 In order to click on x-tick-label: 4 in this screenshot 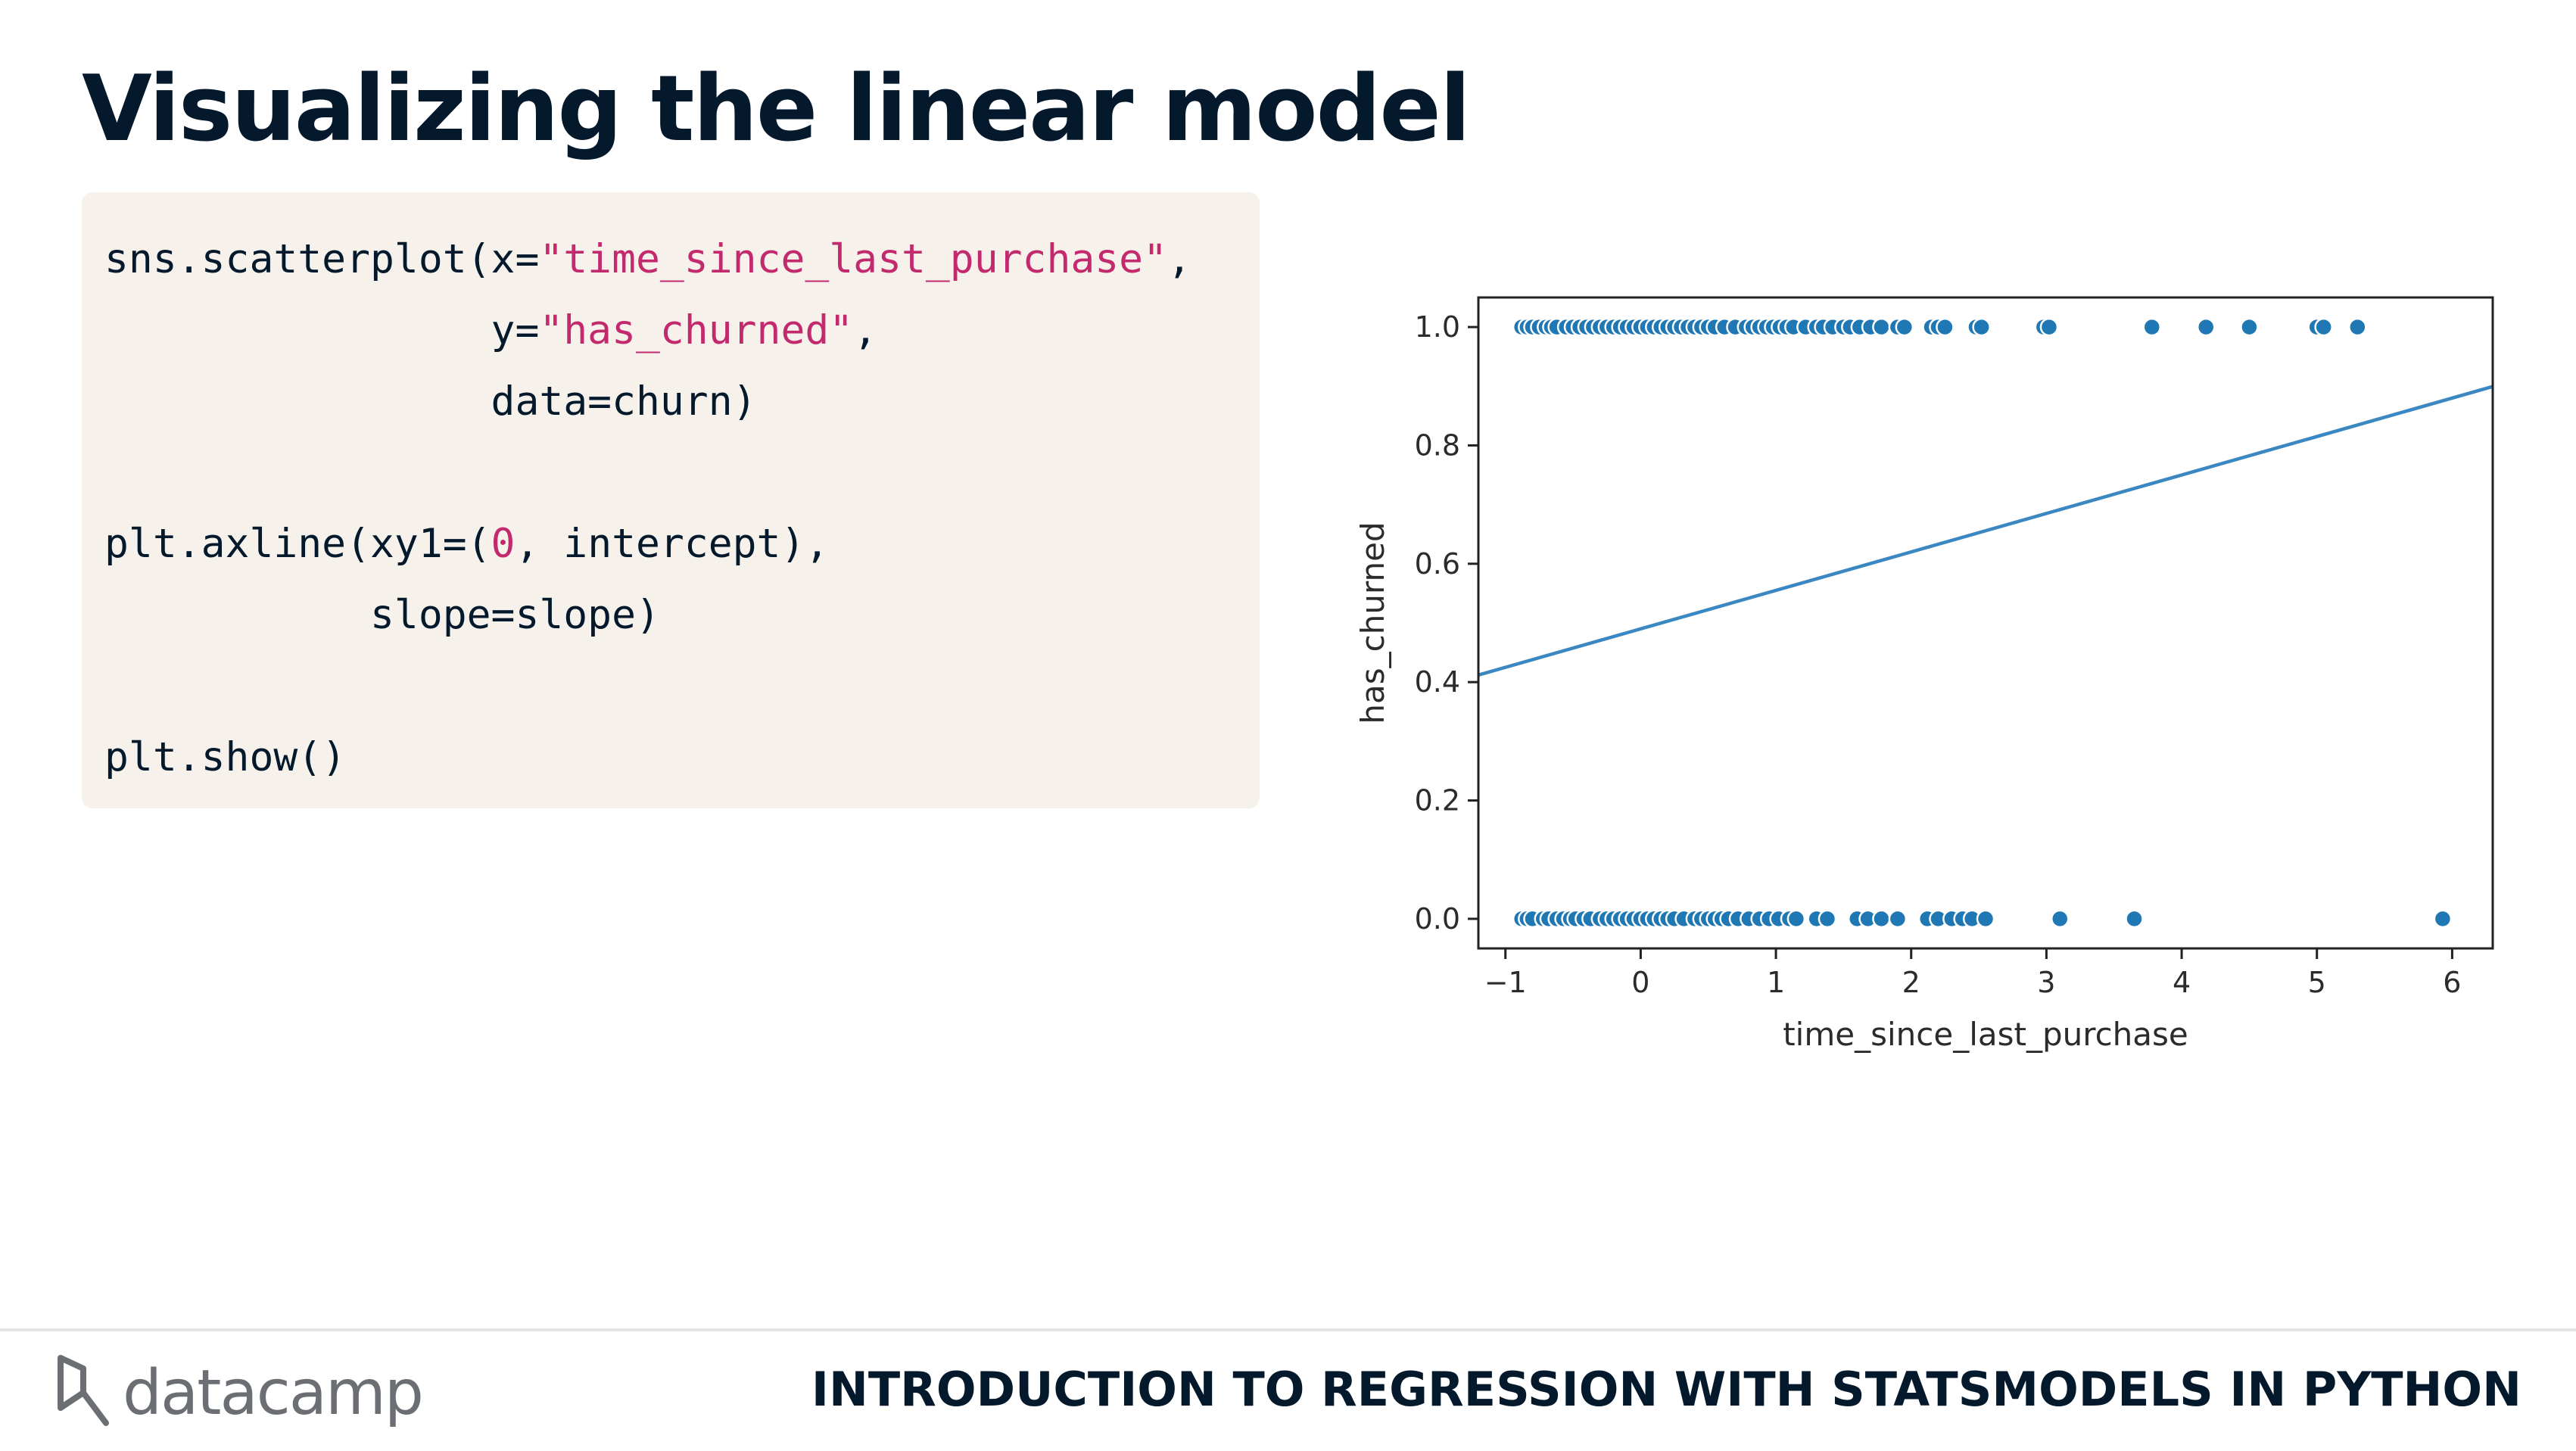, I will do `click(2182, 982)`.